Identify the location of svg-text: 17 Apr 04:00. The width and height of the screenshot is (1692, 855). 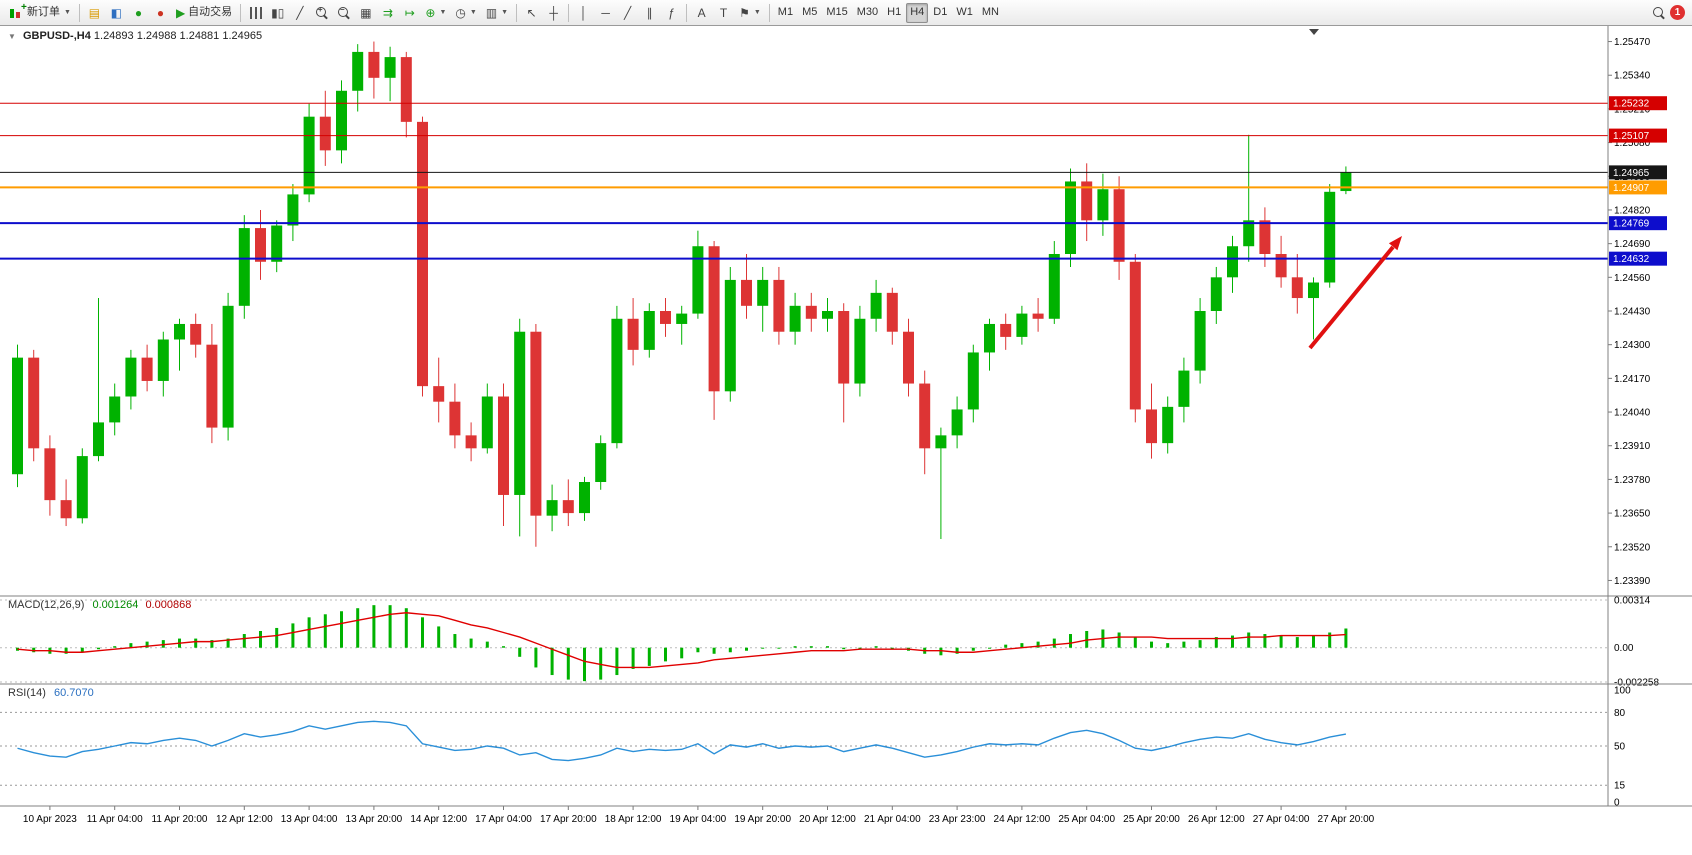
(503, 819).